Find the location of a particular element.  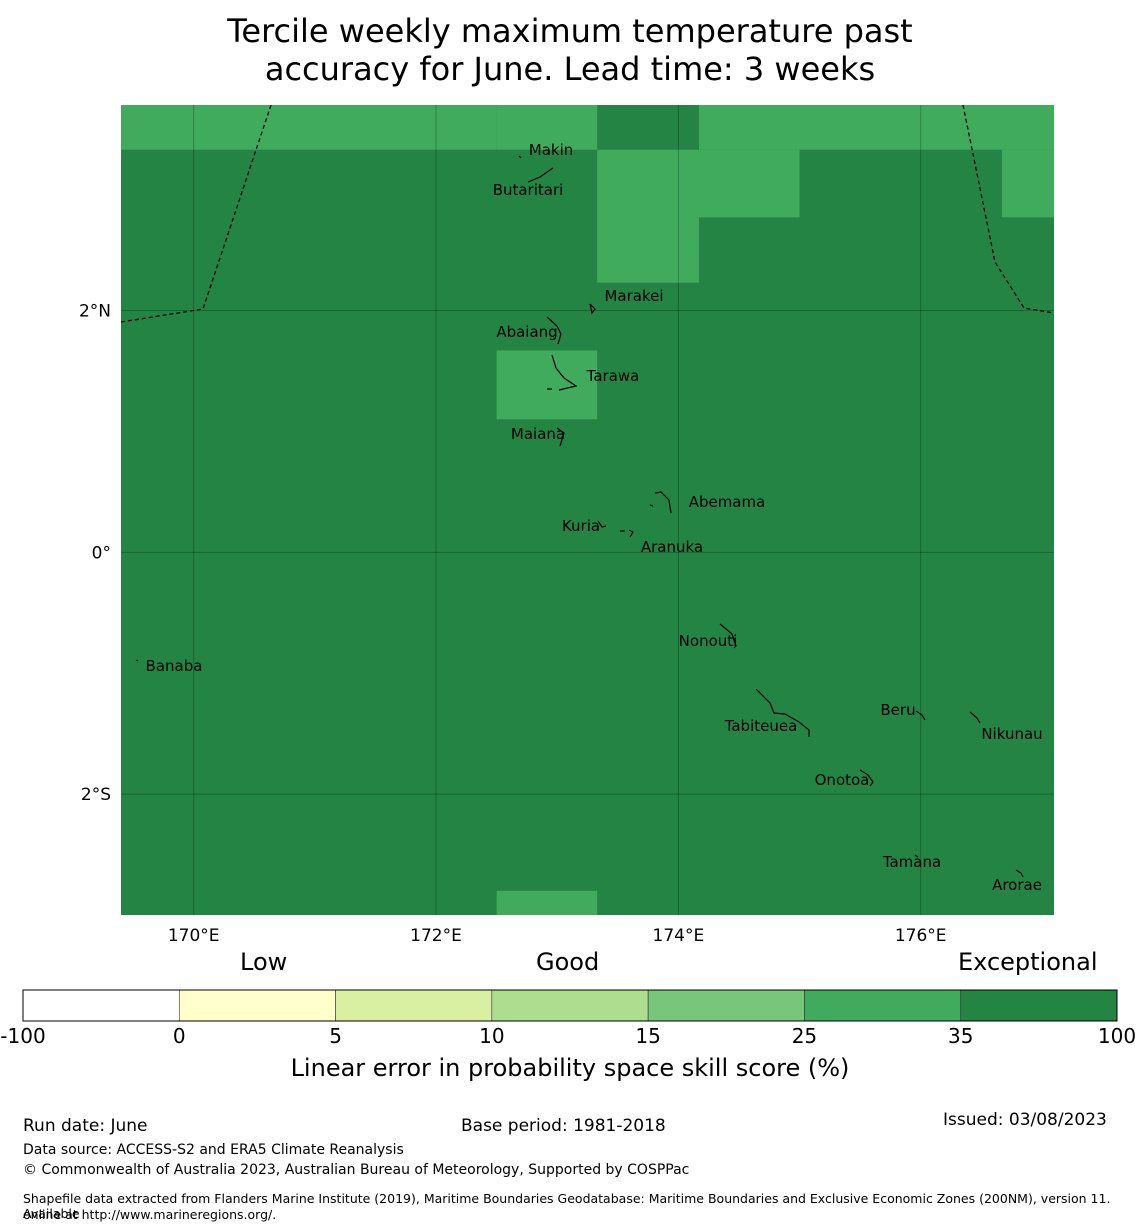

colorbar-label-good: Good is located at coordinates (568, 962).